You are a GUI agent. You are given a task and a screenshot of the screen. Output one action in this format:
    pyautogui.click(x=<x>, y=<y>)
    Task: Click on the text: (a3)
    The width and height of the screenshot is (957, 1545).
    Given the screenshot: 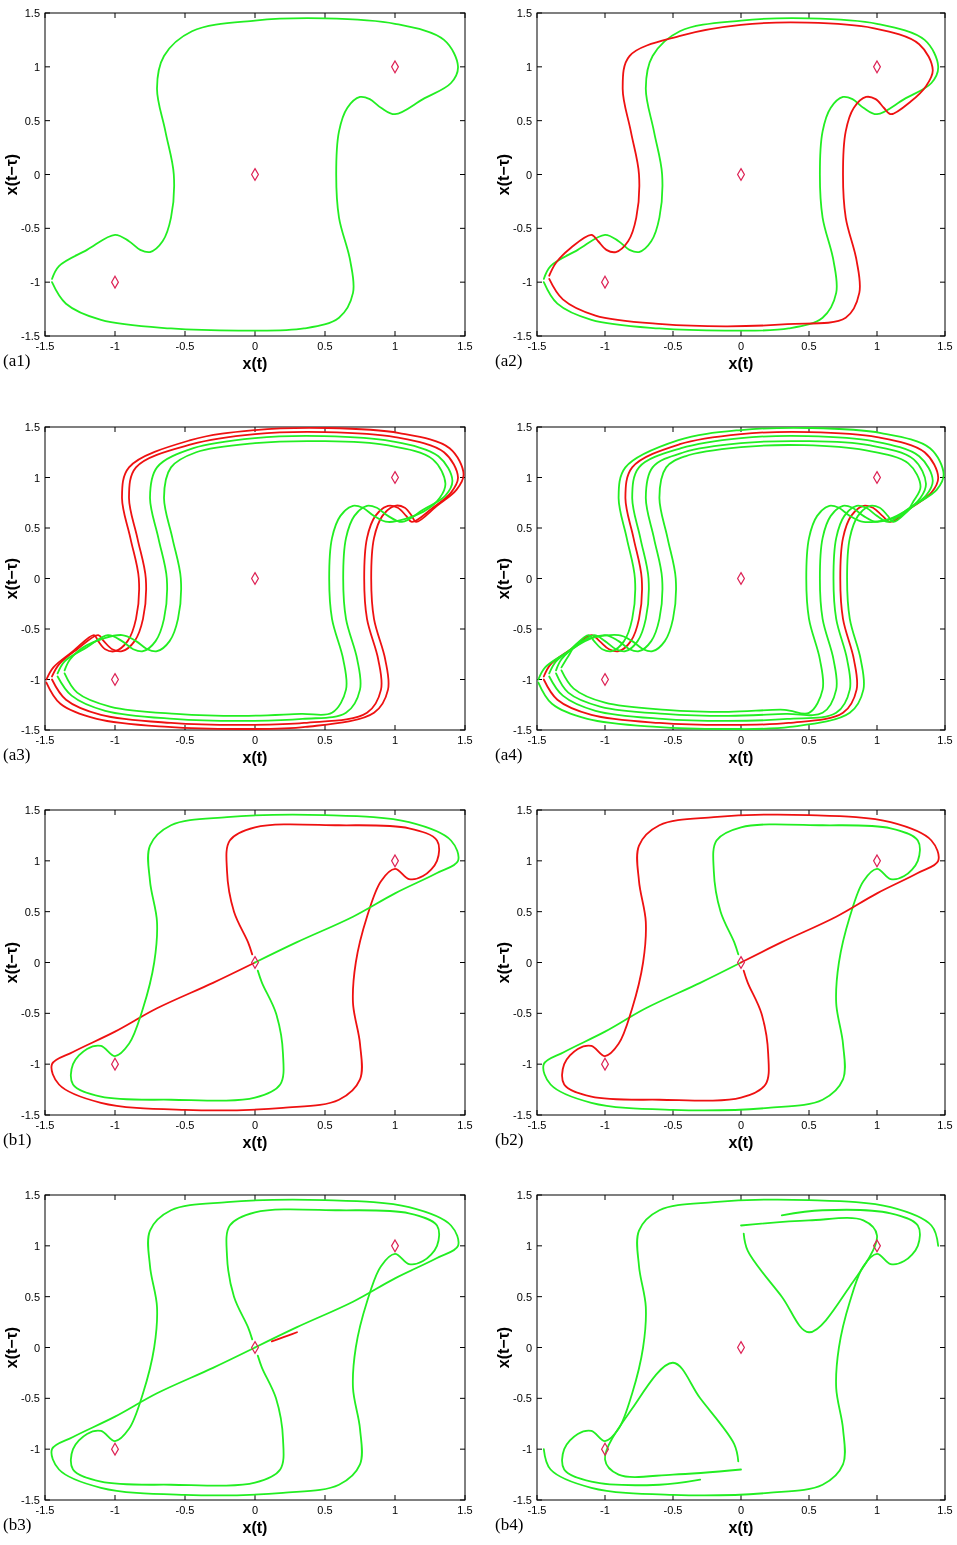 What is the action you would take?
    pyautogui.click(x=17, y=754)
    